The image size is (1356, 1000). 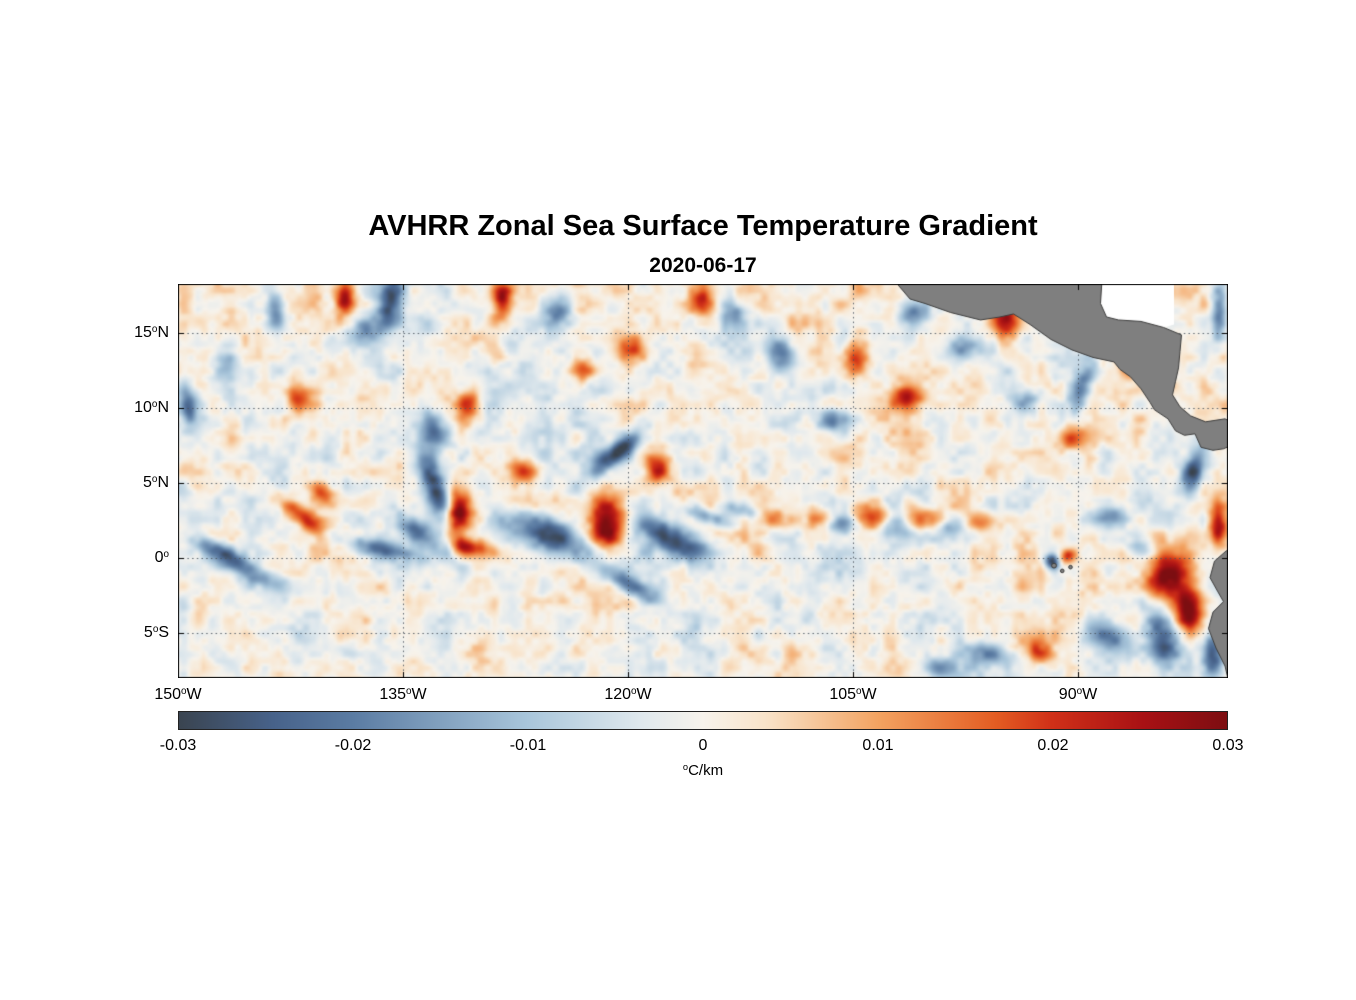 What do you see at coordinates (685, 767) in the screenshot?
I see `degree-symbol: o` at bounding box center [685, 767].